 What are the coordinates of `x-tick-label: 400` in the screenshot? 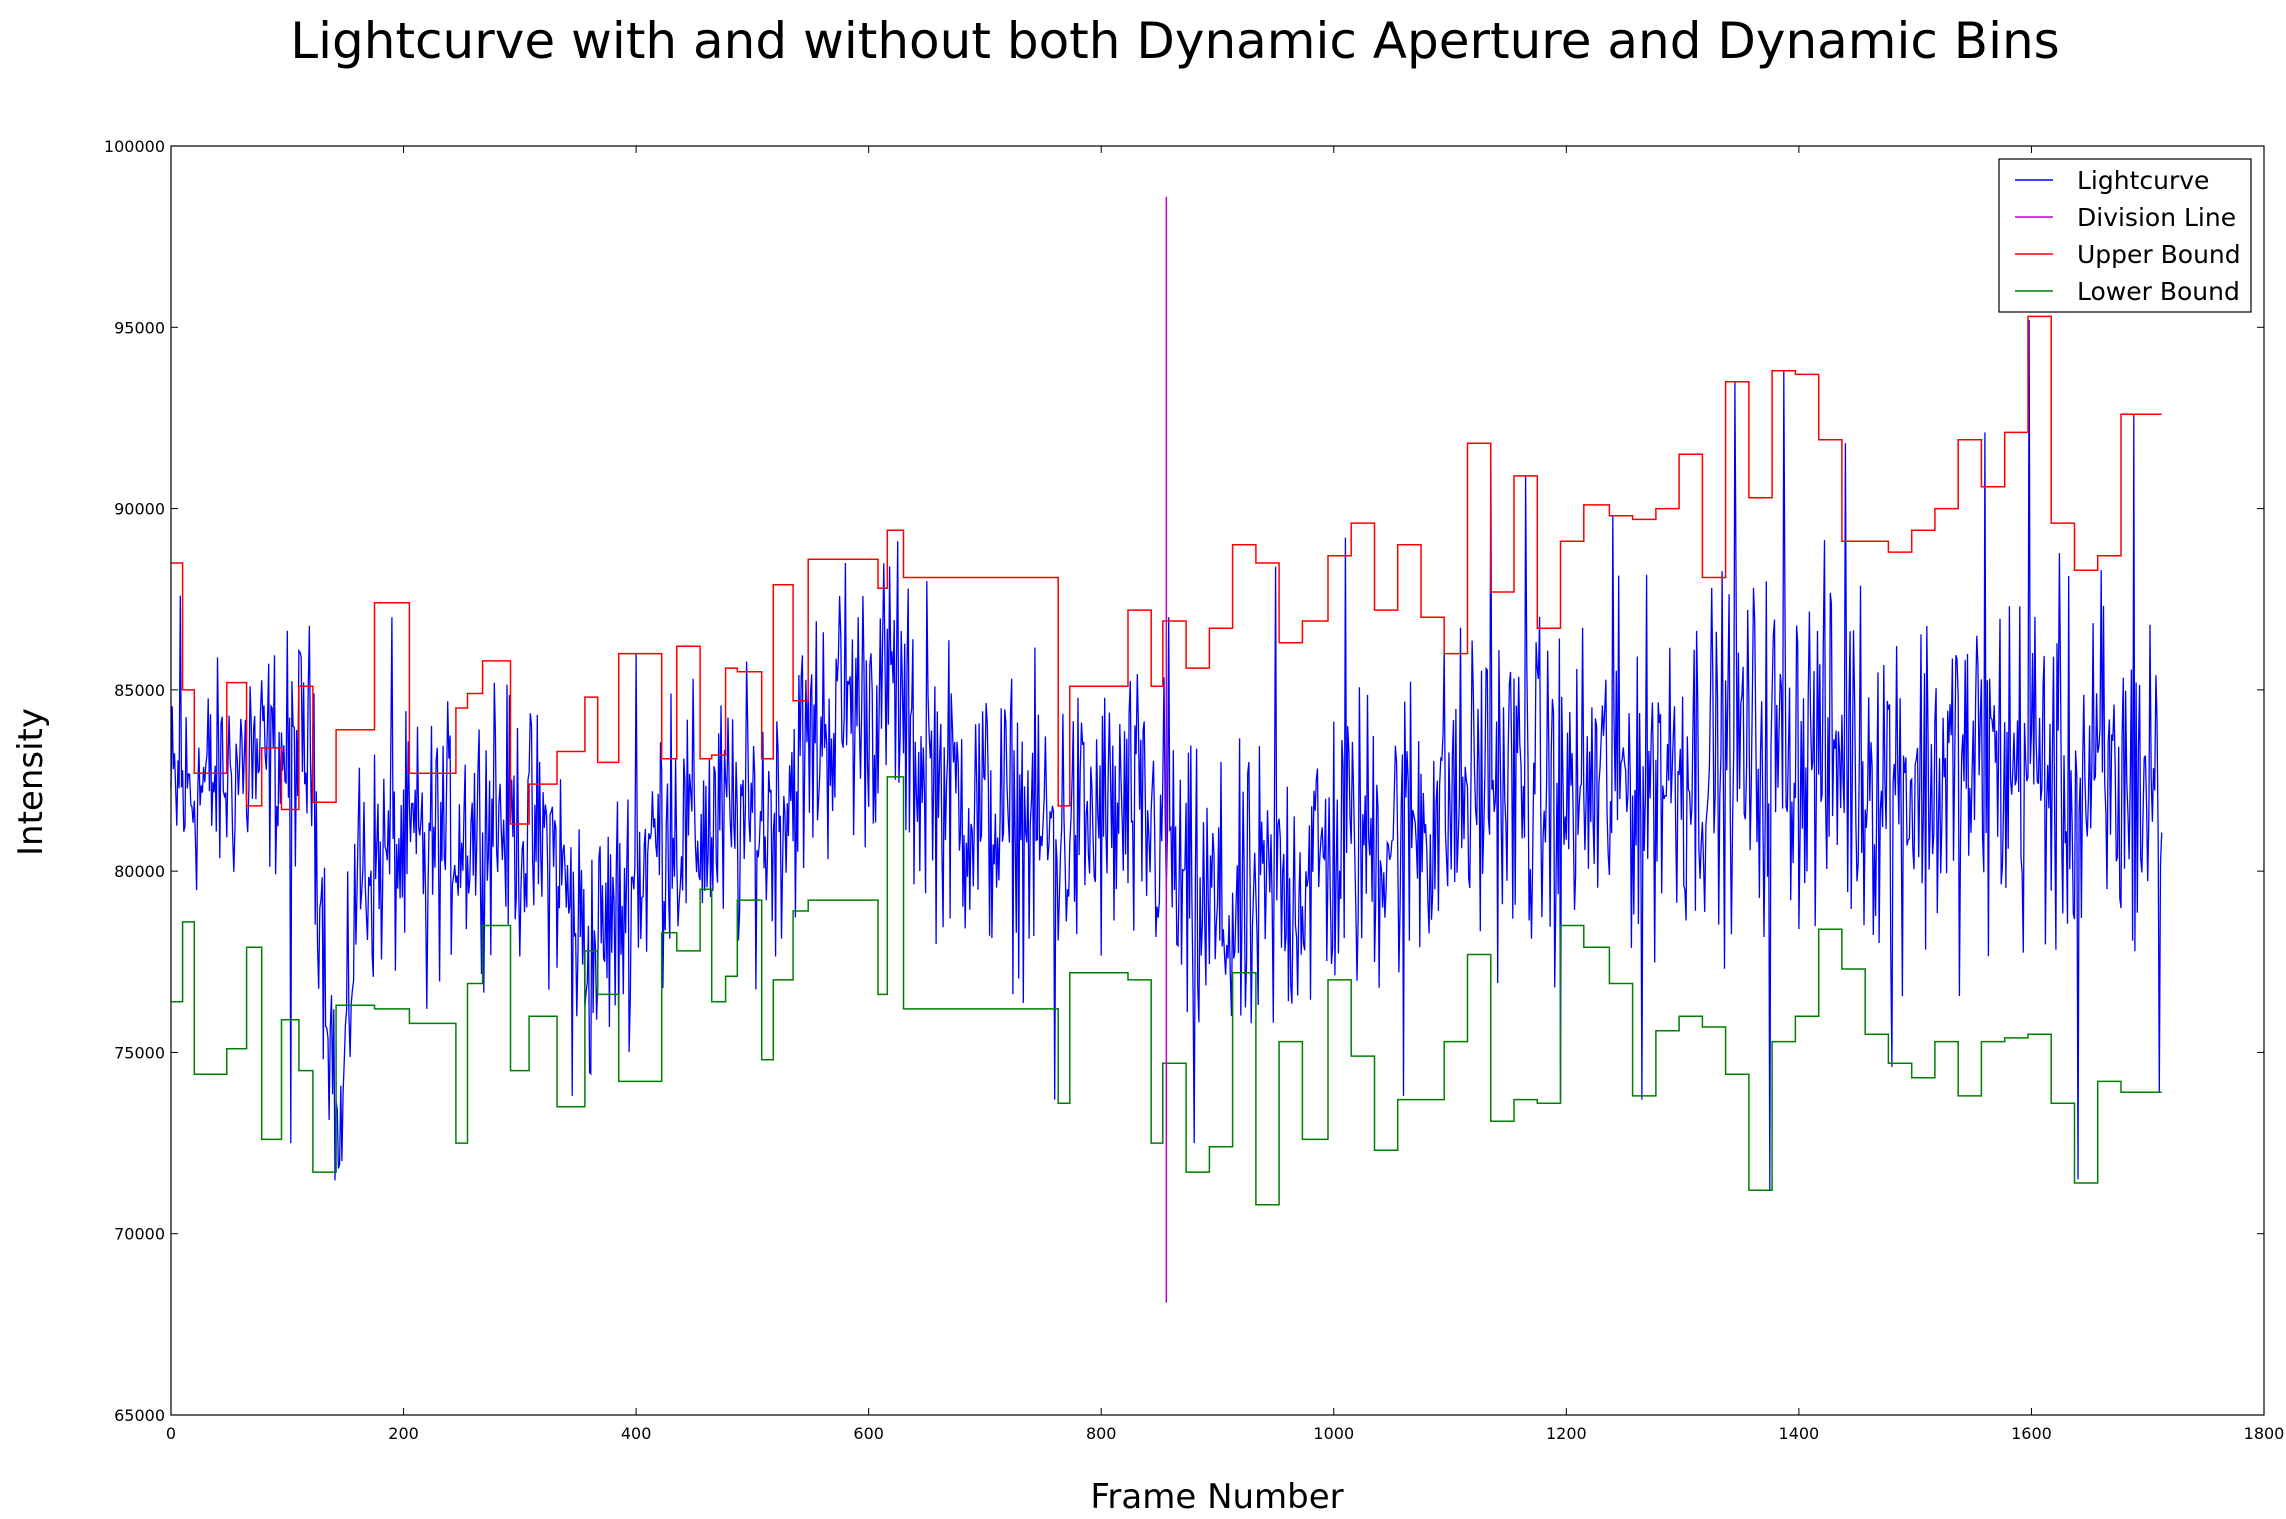 It's located at (636, 1433).